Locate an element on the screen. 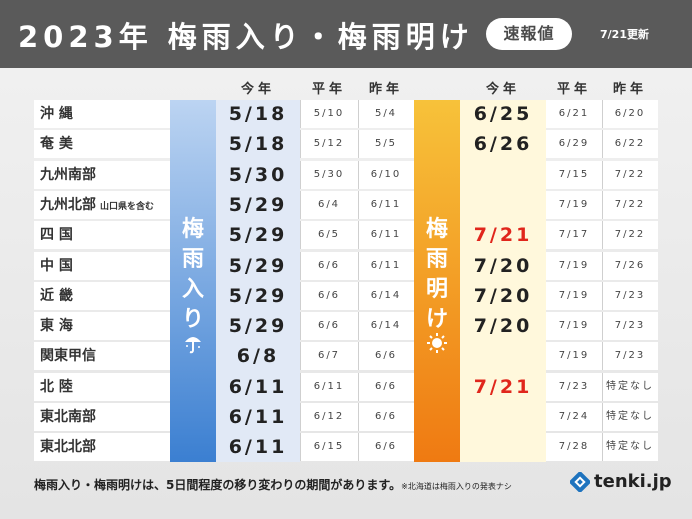 The height and width of the screenshot is (519, 692). iri-last-date: 6/10 is located at coordinates (386, 174).